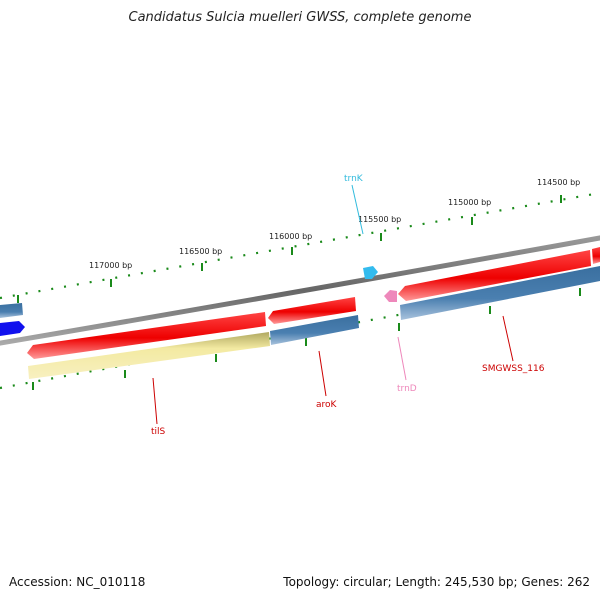 Image resolution: width=600 pixels, height=600 pixels. What do you see at coordinates (357, 209) in the screenshot?
I see `leader-line-trnK` at bounding box center [357, 209].